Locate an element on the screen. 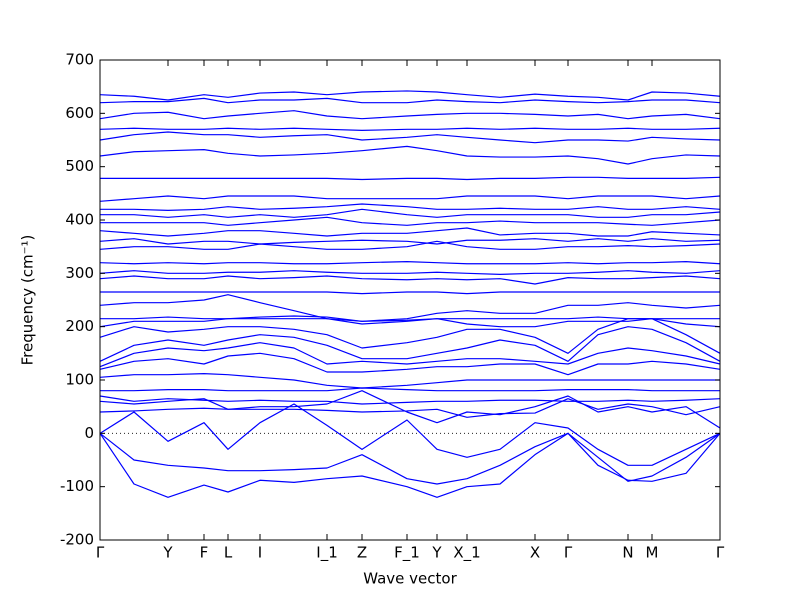 The width and height of the screenshot is (800, 604). x-tick-label: X_1 is located at coordinates (466, 553).